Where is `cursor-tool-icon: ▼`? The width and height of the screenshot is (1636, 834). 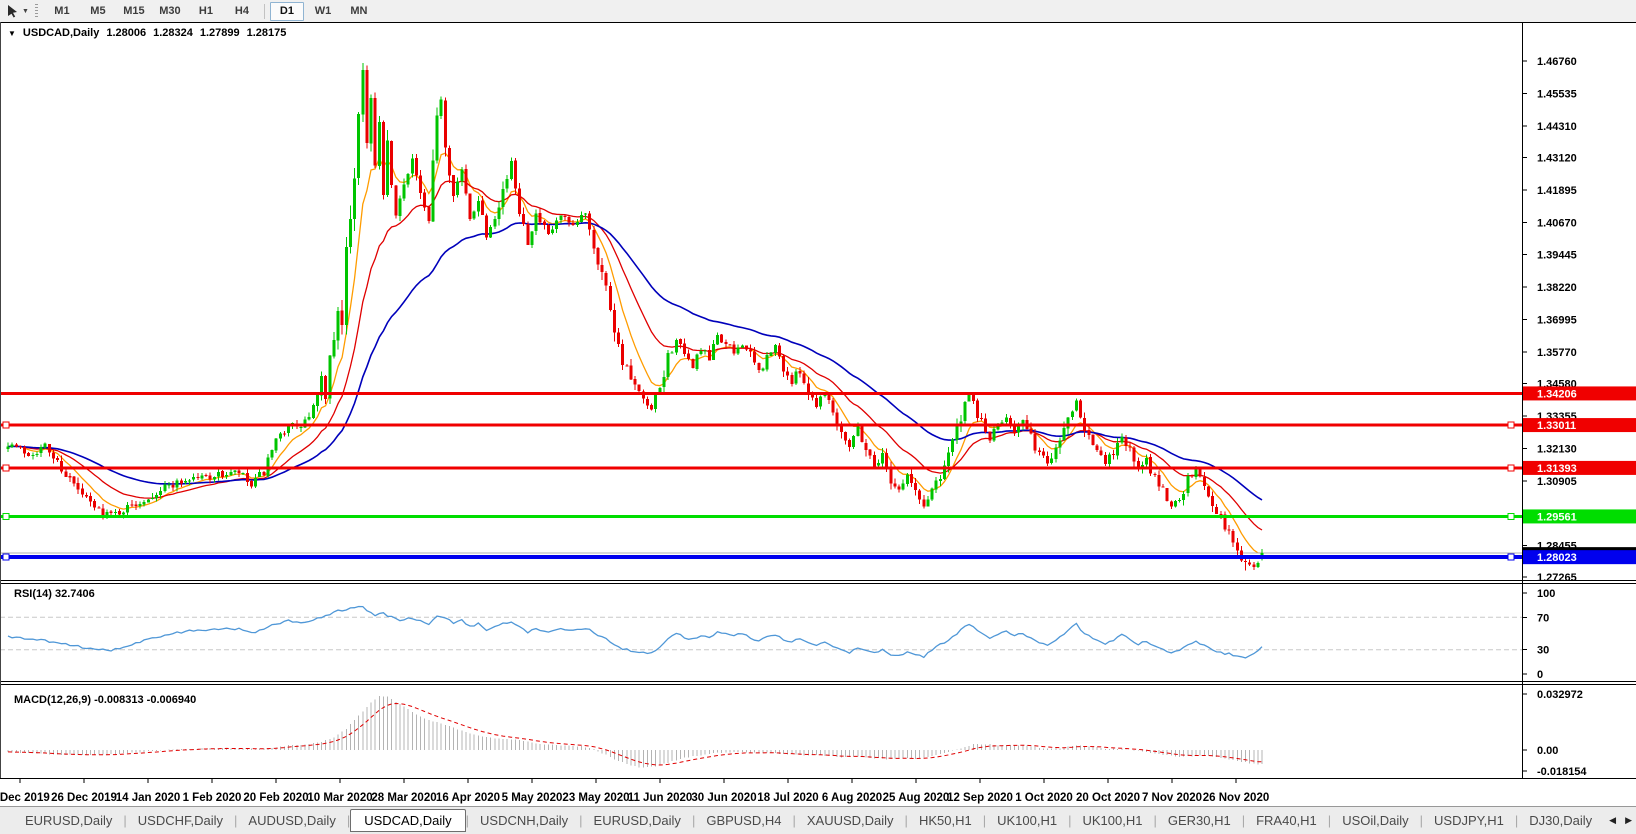 cursor-tool-icon: ▼ is located at coordinates (17, 11).